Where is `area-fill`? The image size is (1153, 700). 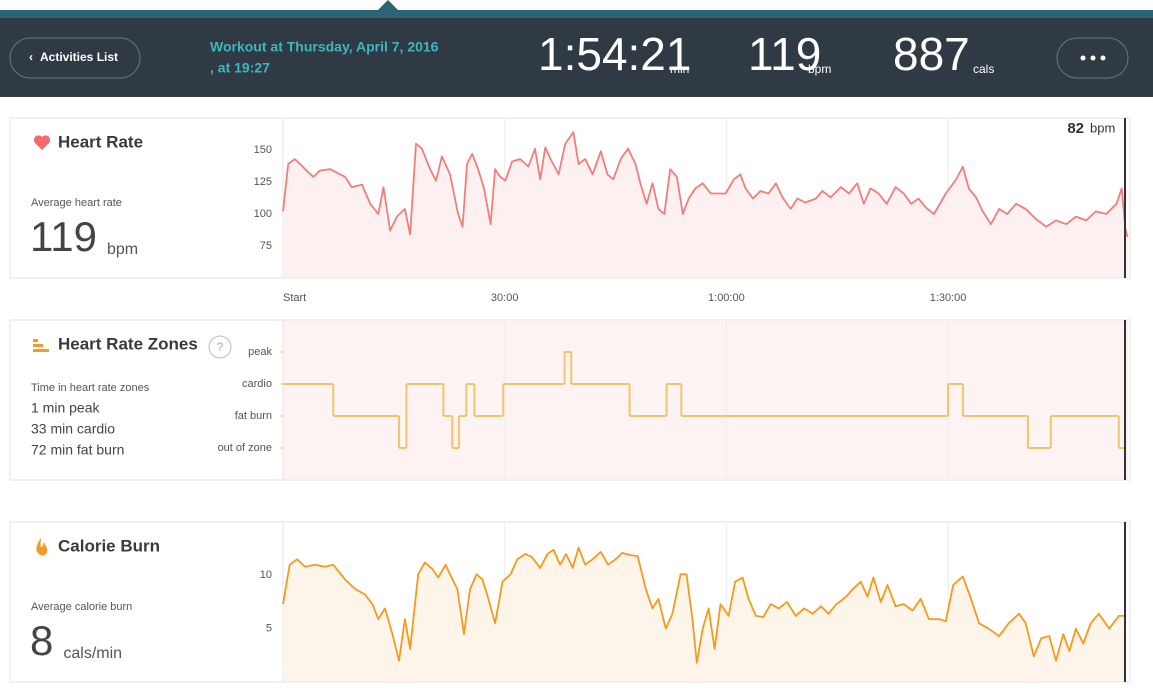
area-fill is located at coordinates (705, 614).